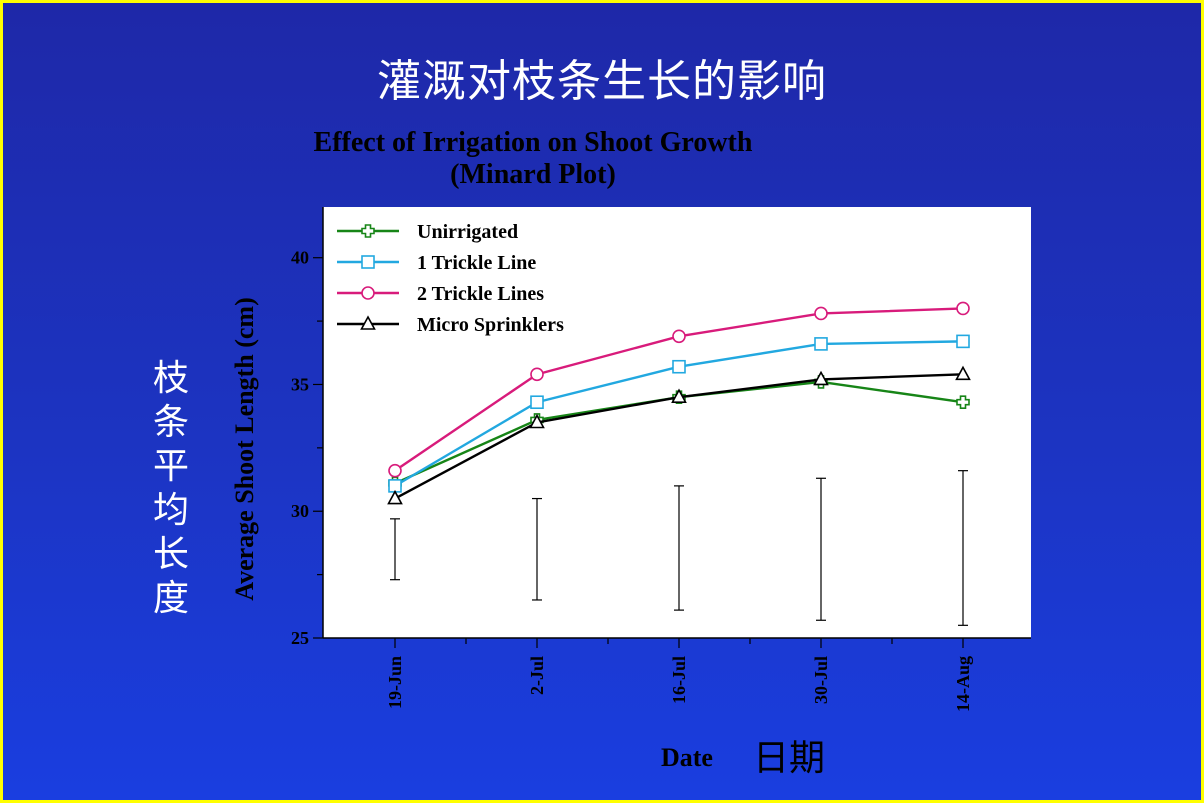 Image resolution: width=1204 pixels, height=803 pixels. Describe the element at coordinates (300, 511) in the screenshot. I see `y-tick-label: 30` at that location.